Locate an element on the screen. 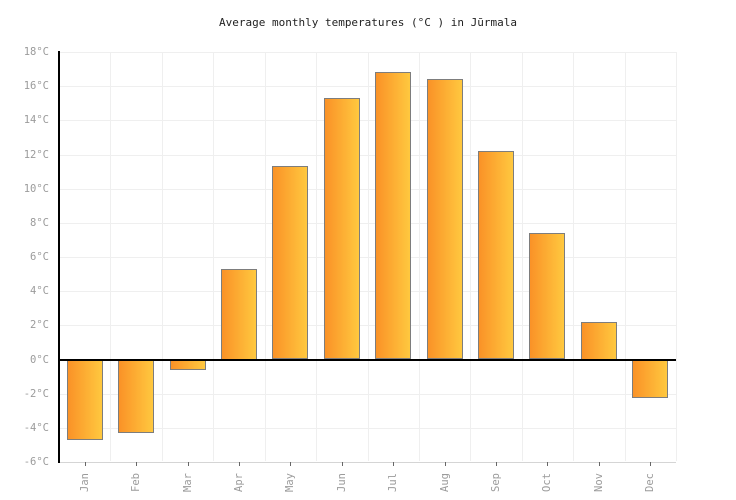 The height and width of the screenshot is (500, 736). y-axis-tick-label: -2°C is located at coordinates (36, 394).